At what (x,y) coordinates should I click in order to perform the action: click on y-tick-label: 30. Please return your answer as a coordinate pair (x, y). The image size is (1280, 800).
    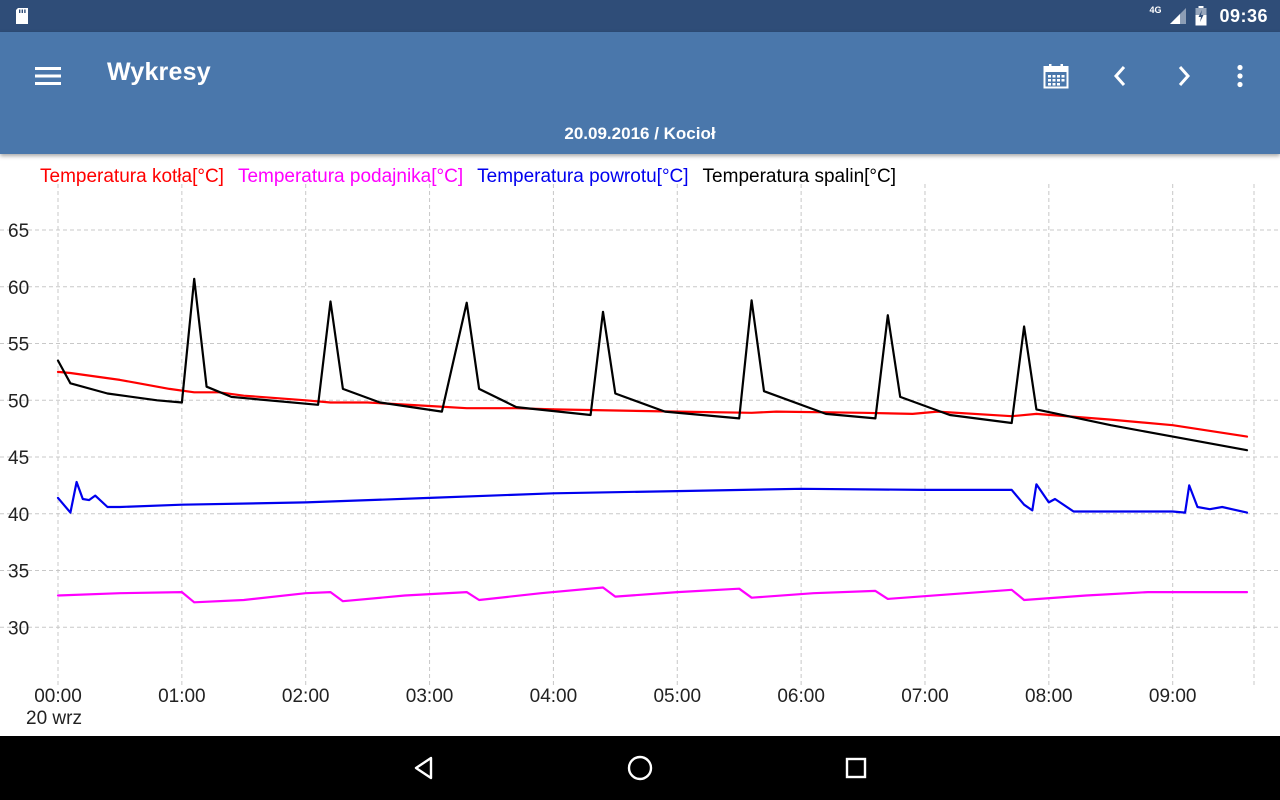
    Looking at the image, I should click on (18, 628).